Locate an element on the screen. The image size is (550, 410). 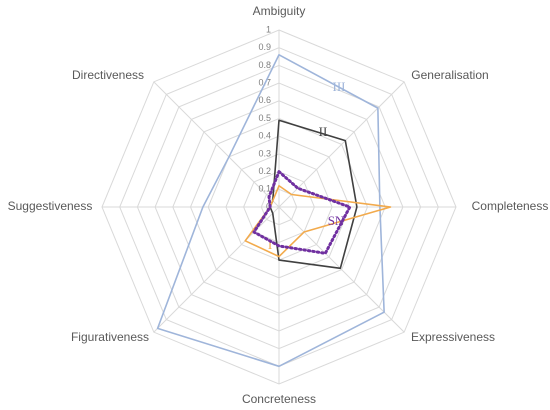
series-label: SN is located at coordinates (336, 220).